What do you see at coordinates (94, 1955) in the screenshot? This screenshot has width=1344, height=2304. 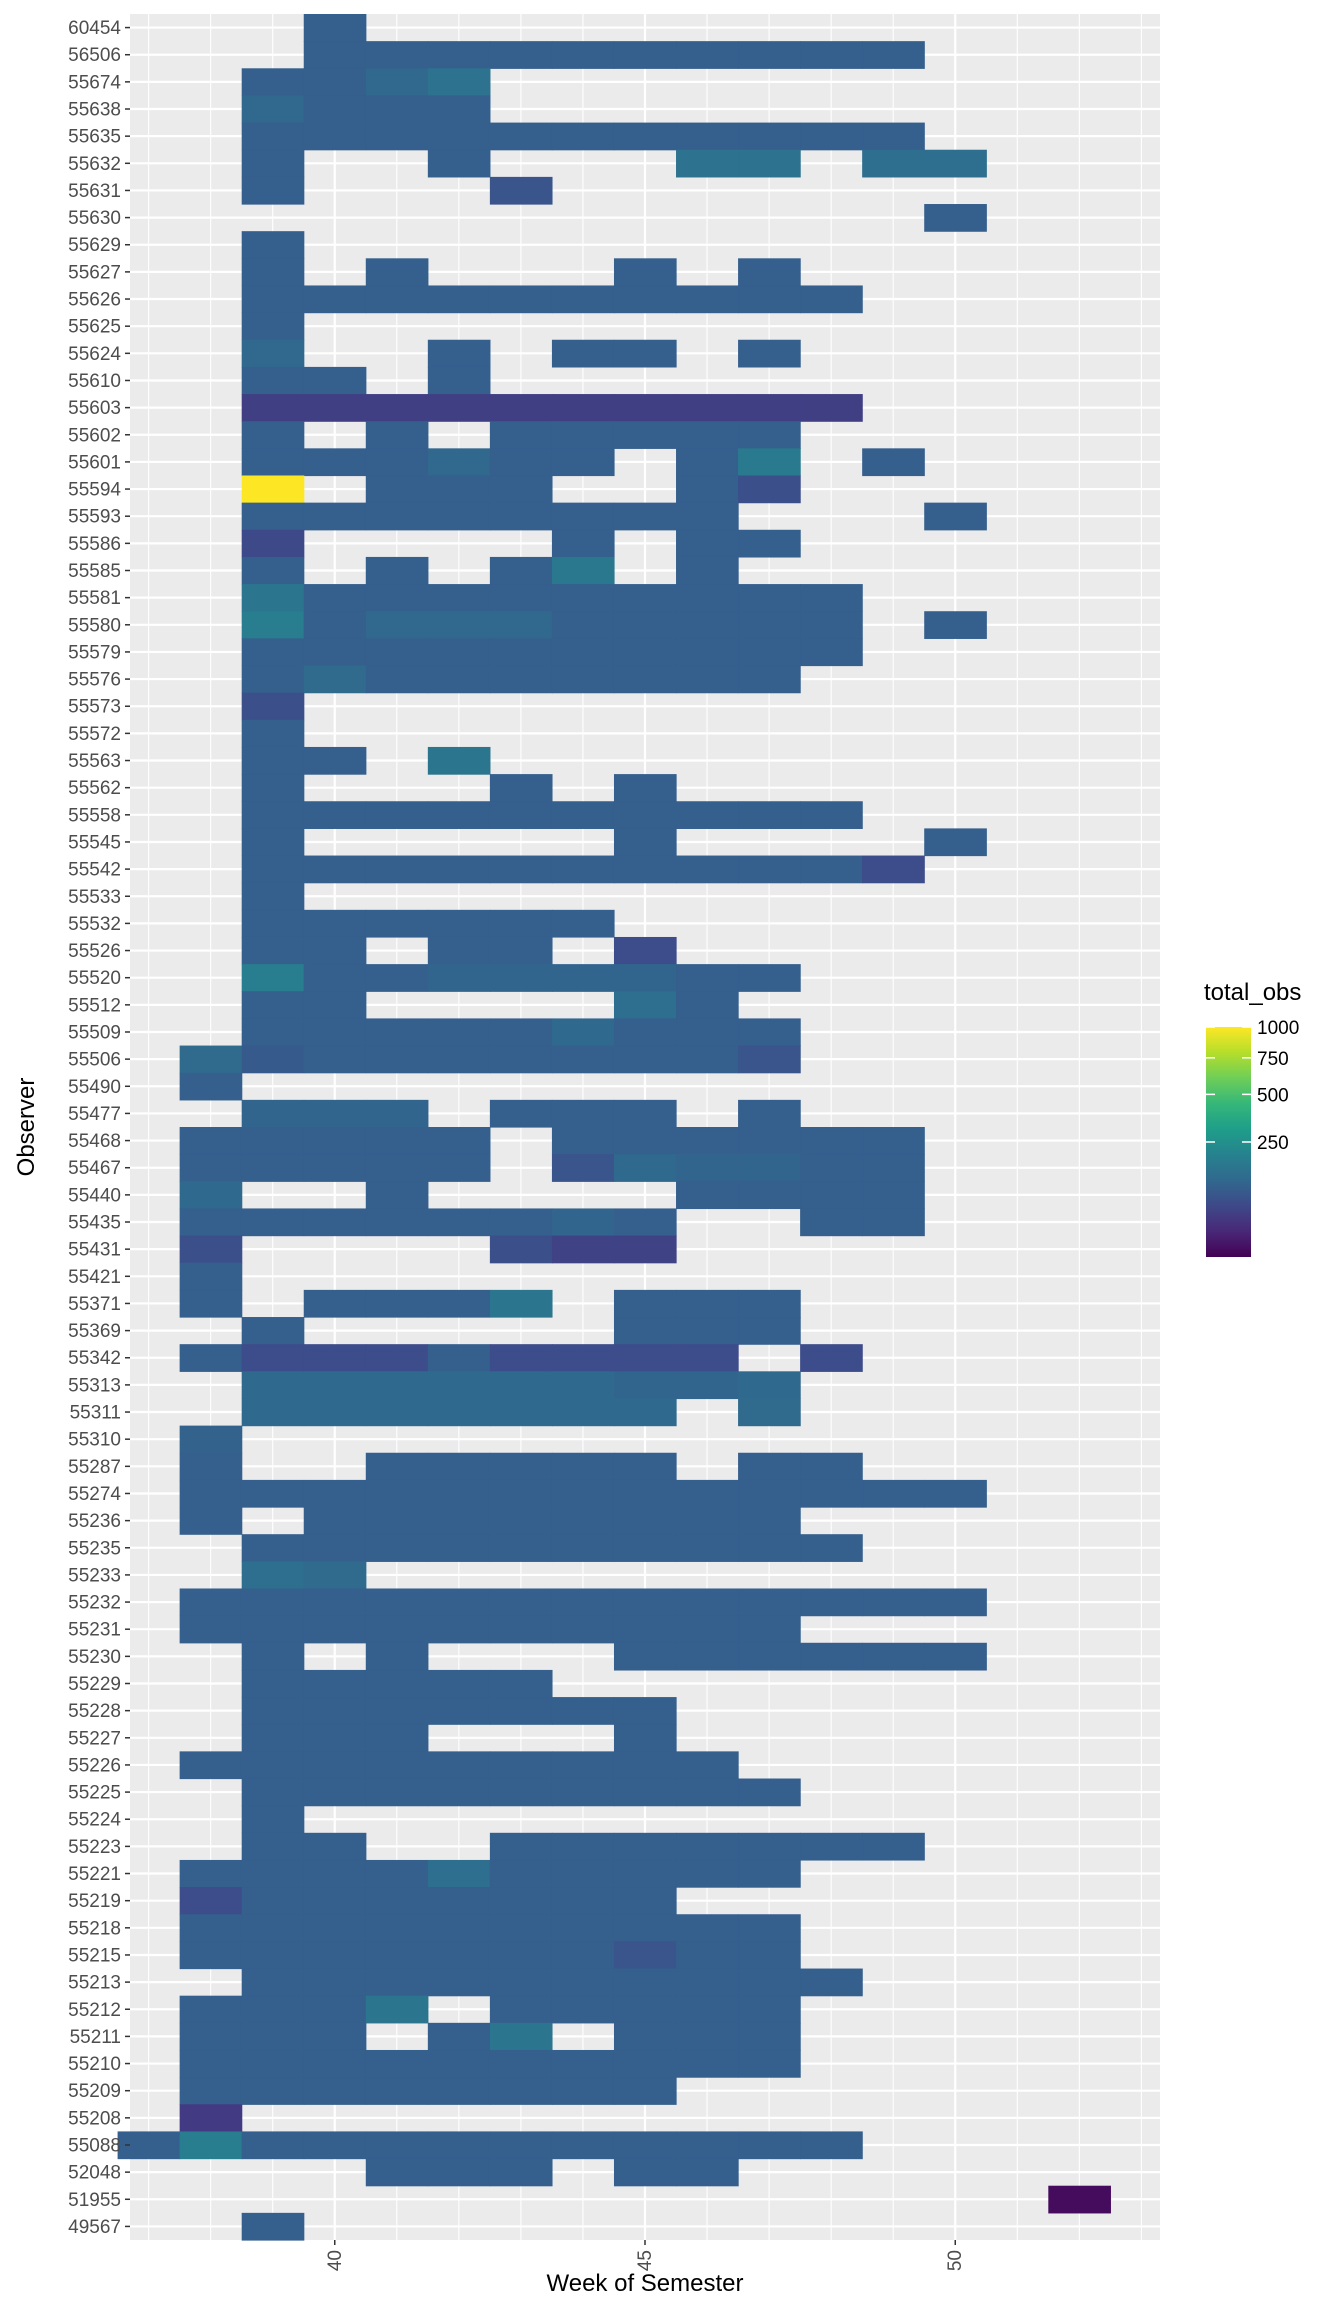 I see `y-tick-label: 55215` at bounding box center [94, 1955].